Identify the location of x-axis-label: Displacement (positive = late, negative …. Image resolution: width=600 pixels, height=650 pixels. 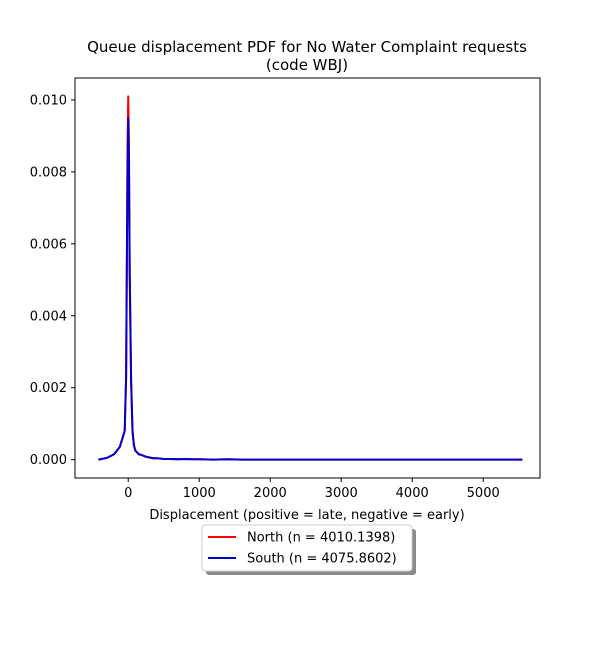
(306, 515).